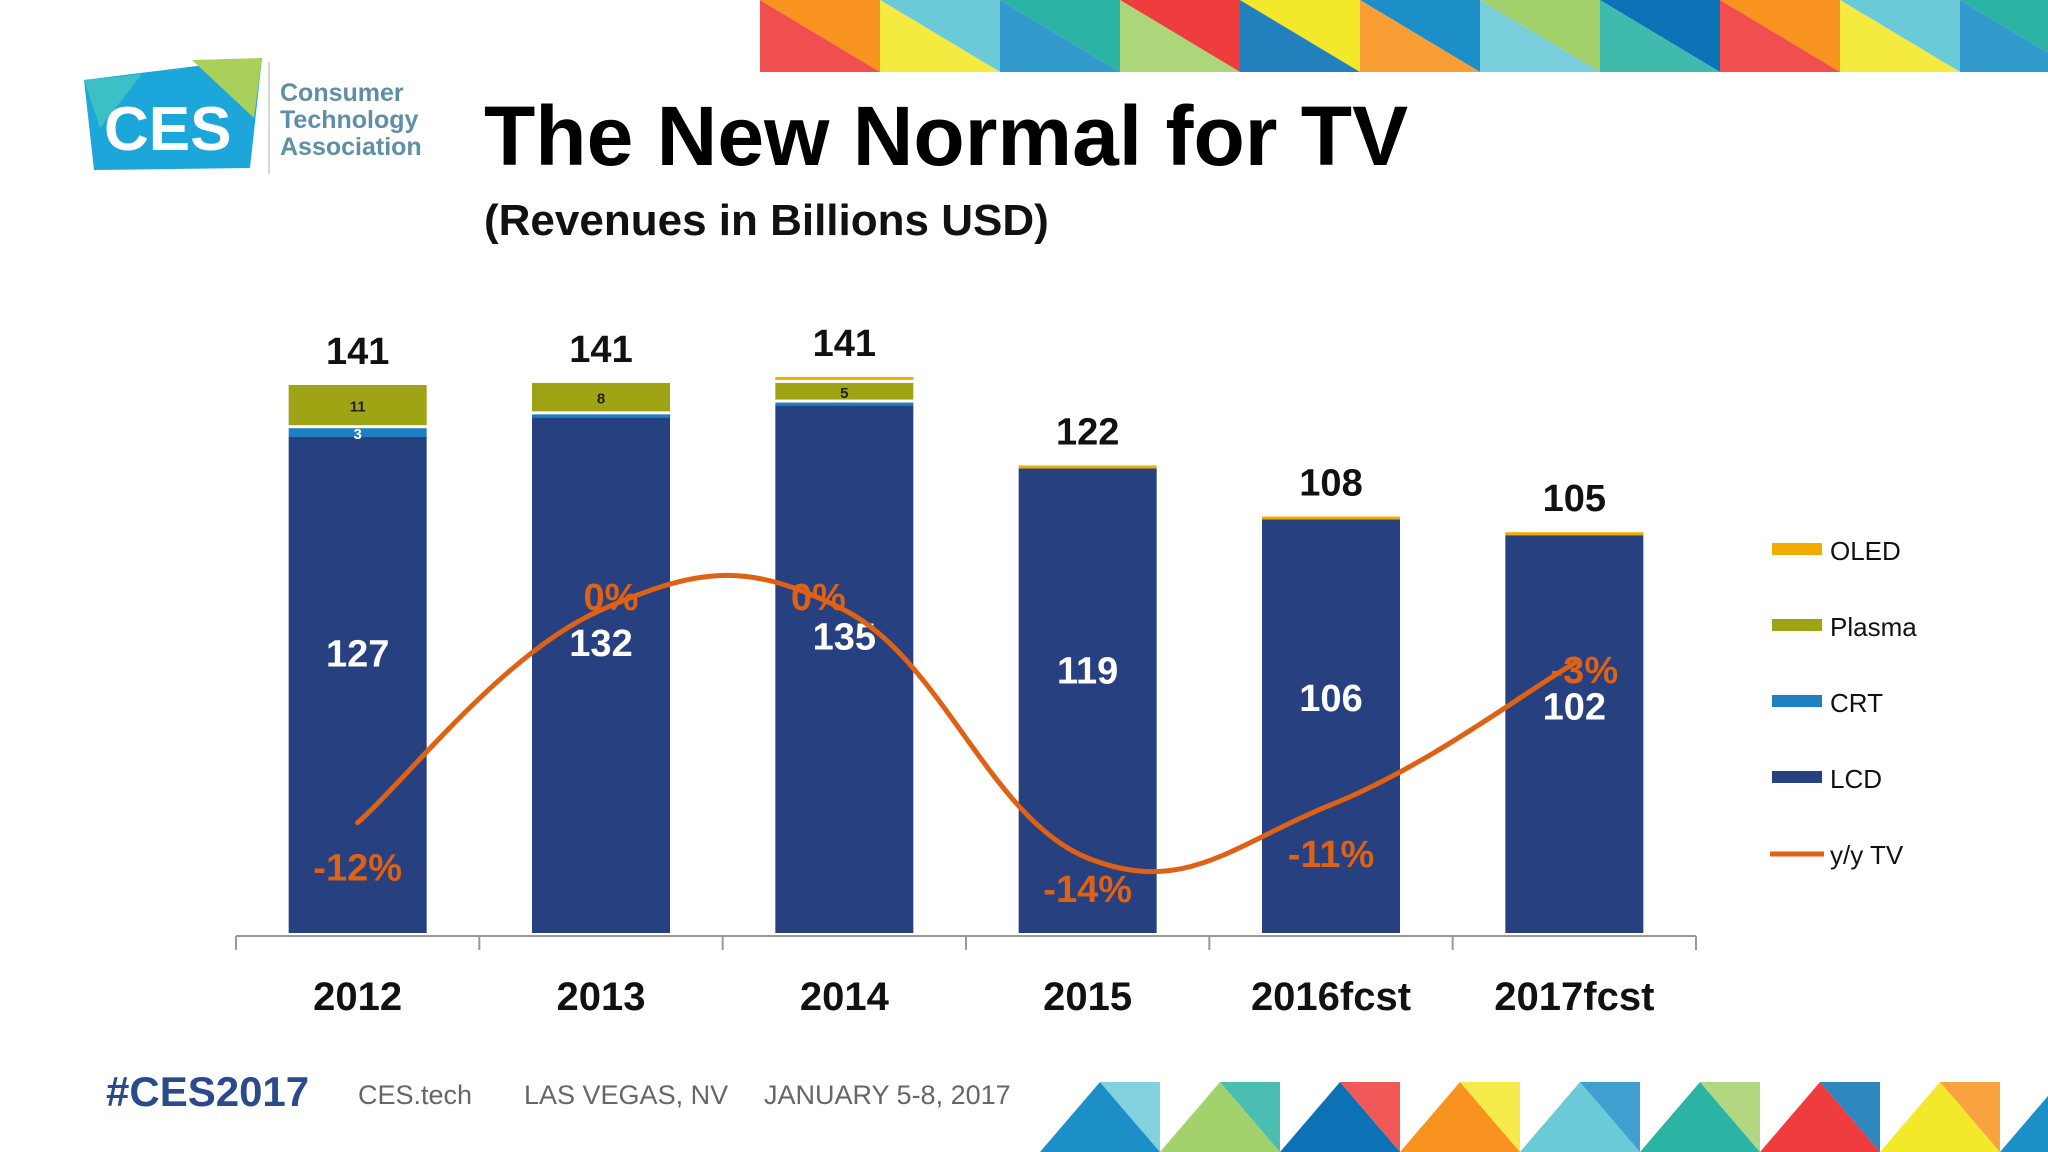 The width and height of the screenshot is (2048, 1152). I want to click on legend-label: y/y TV, so click(1867, 855).